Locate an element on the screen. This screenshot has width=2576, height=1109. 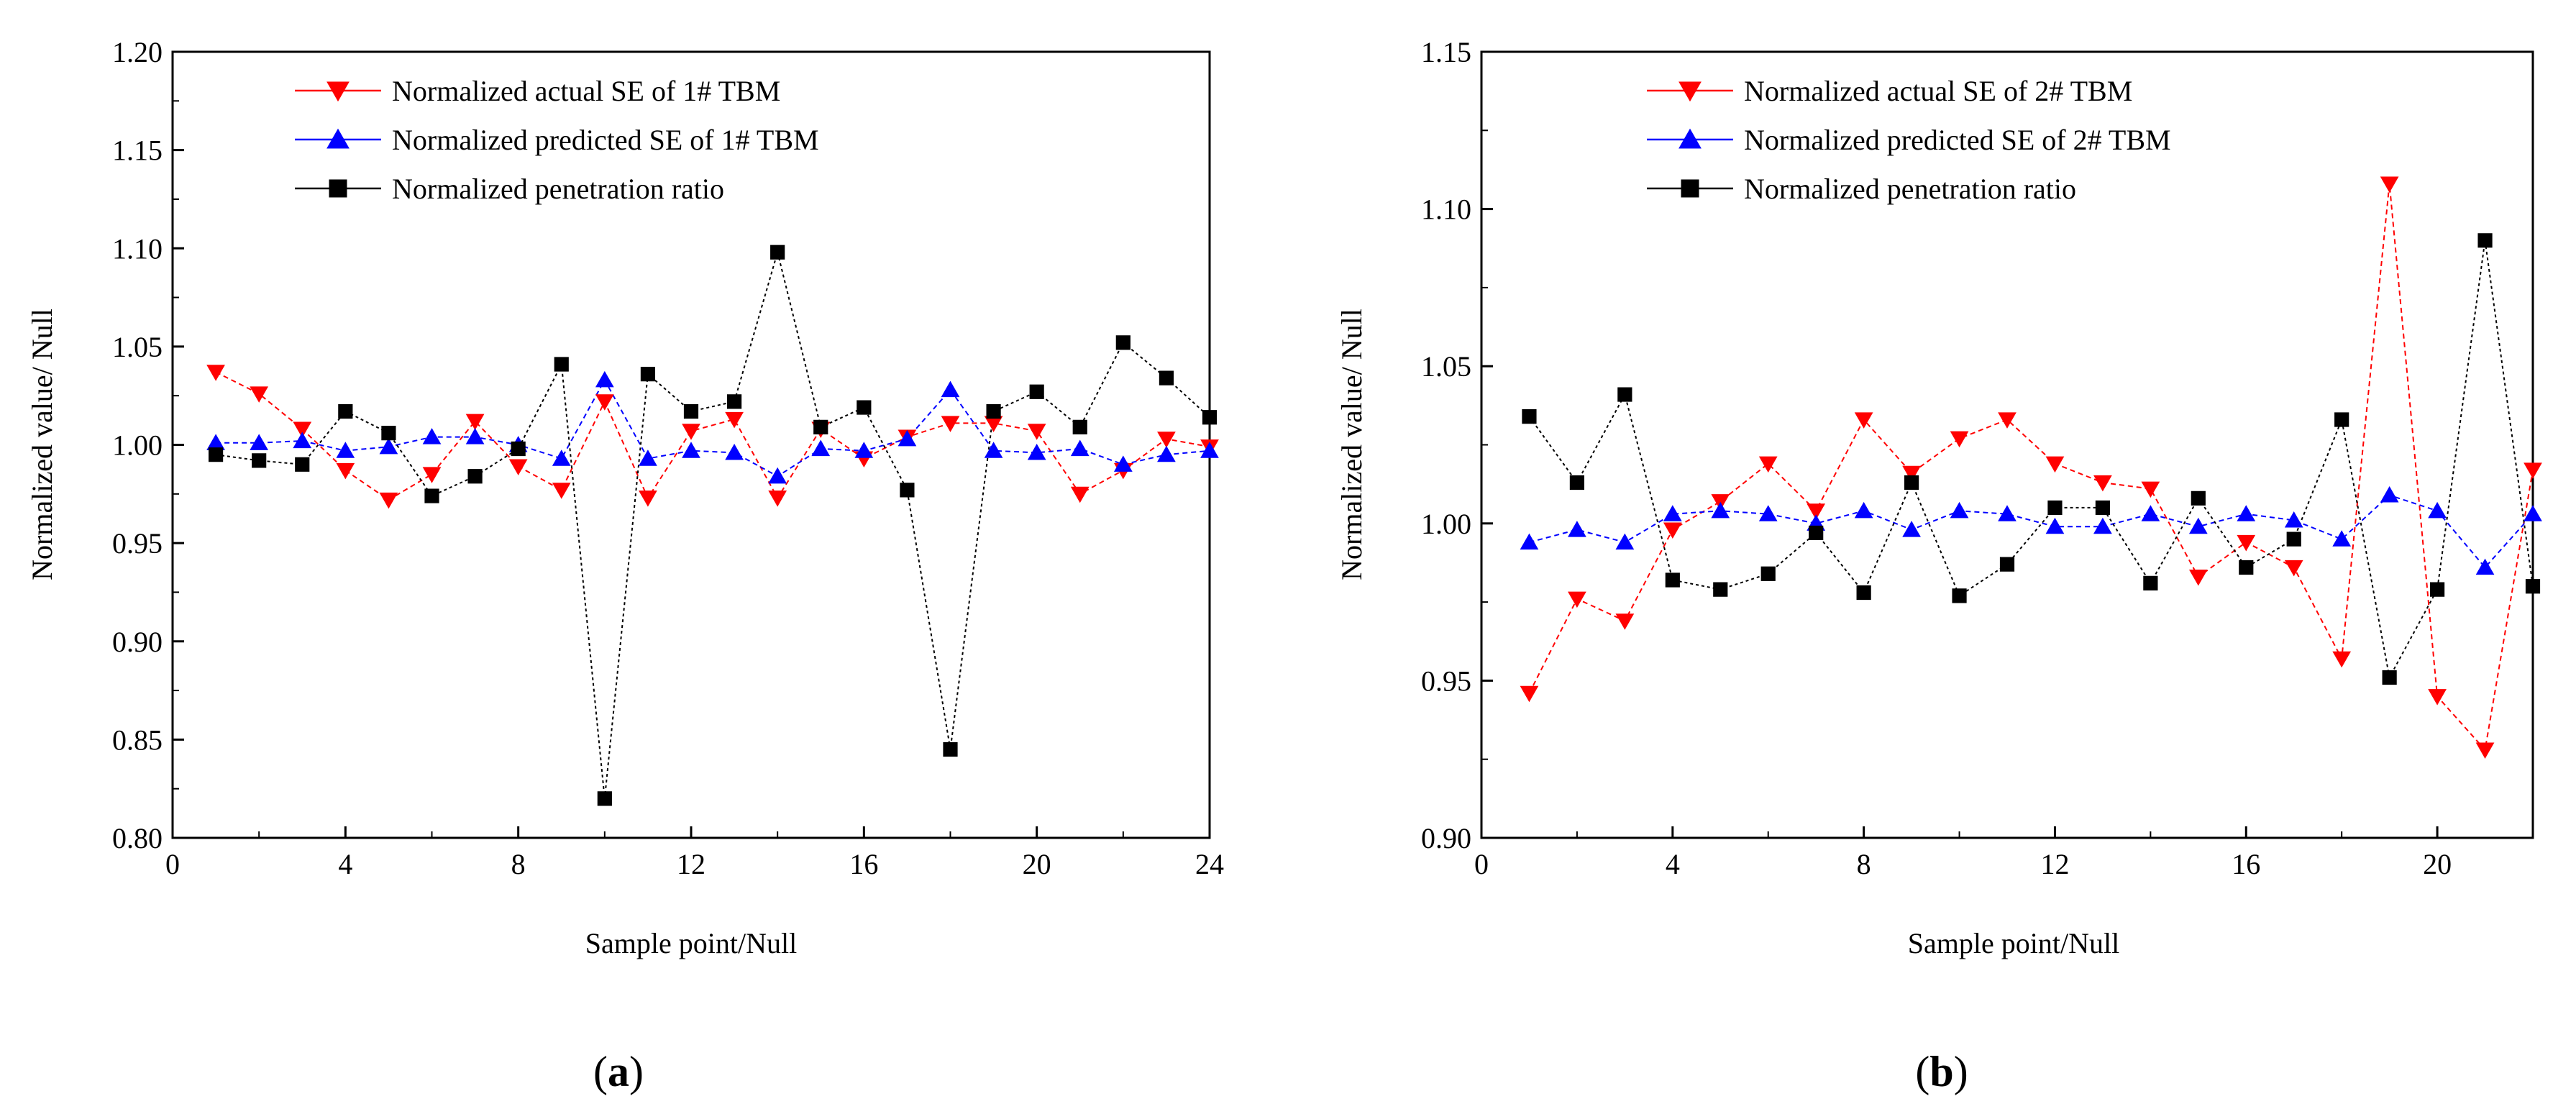
y-tick-label: 0.80 is located at coordinates (137, 838).